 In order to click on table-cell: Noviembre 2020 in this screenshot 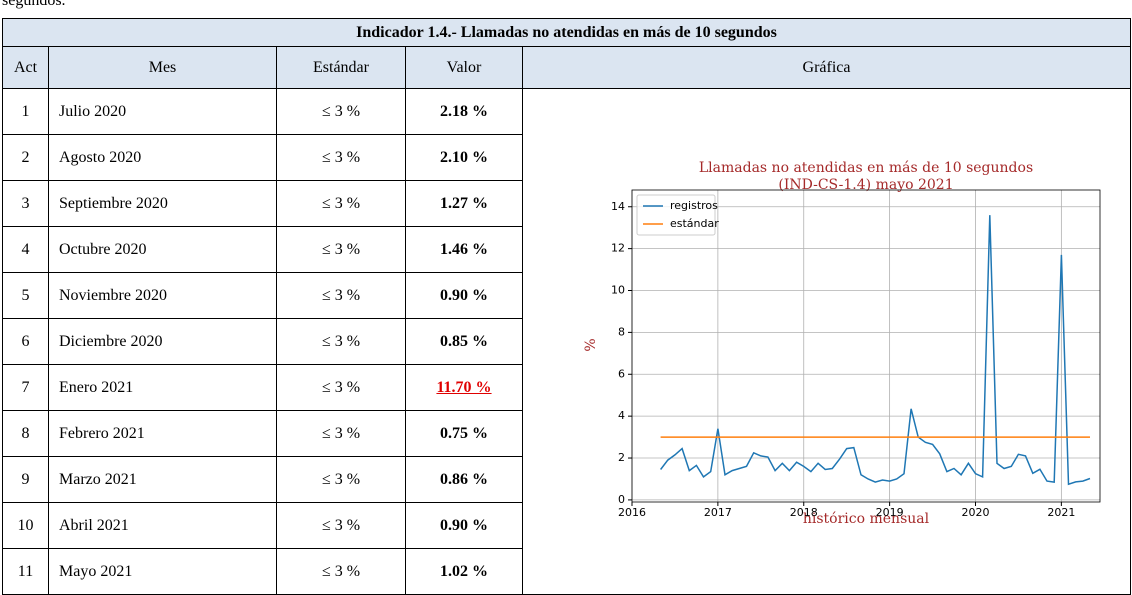, I will do `click(162, 295)`.